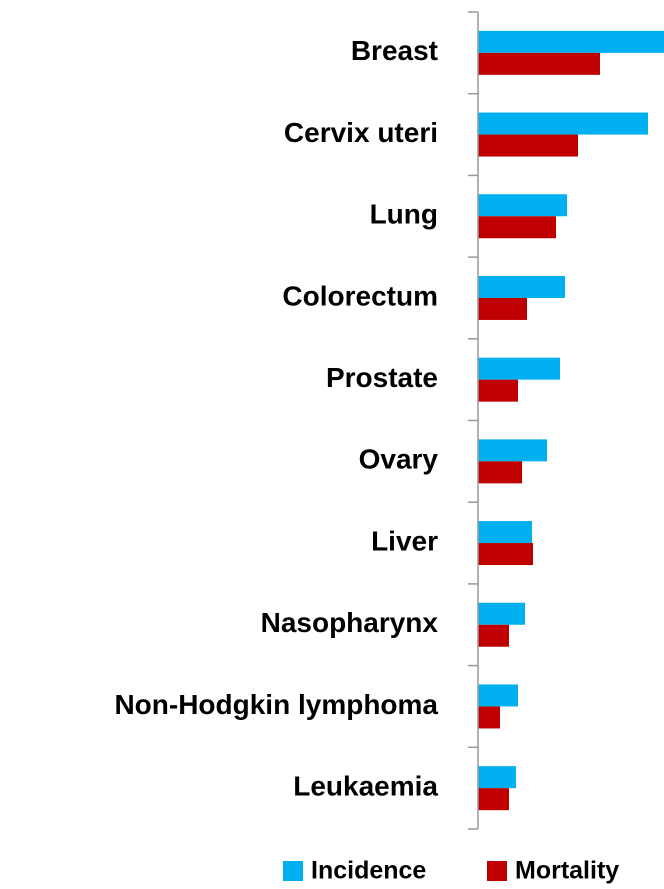 The image size is (664, 889). I want to click on category-label: Prostate, so click(382, 377).